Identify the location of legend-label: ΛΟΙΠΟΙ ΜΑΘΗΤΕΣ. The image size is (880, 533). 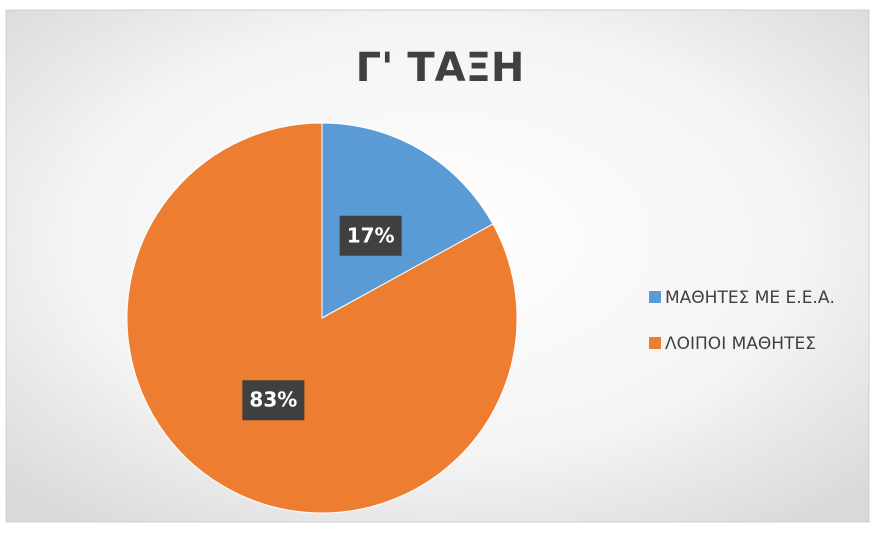
(740, 344).